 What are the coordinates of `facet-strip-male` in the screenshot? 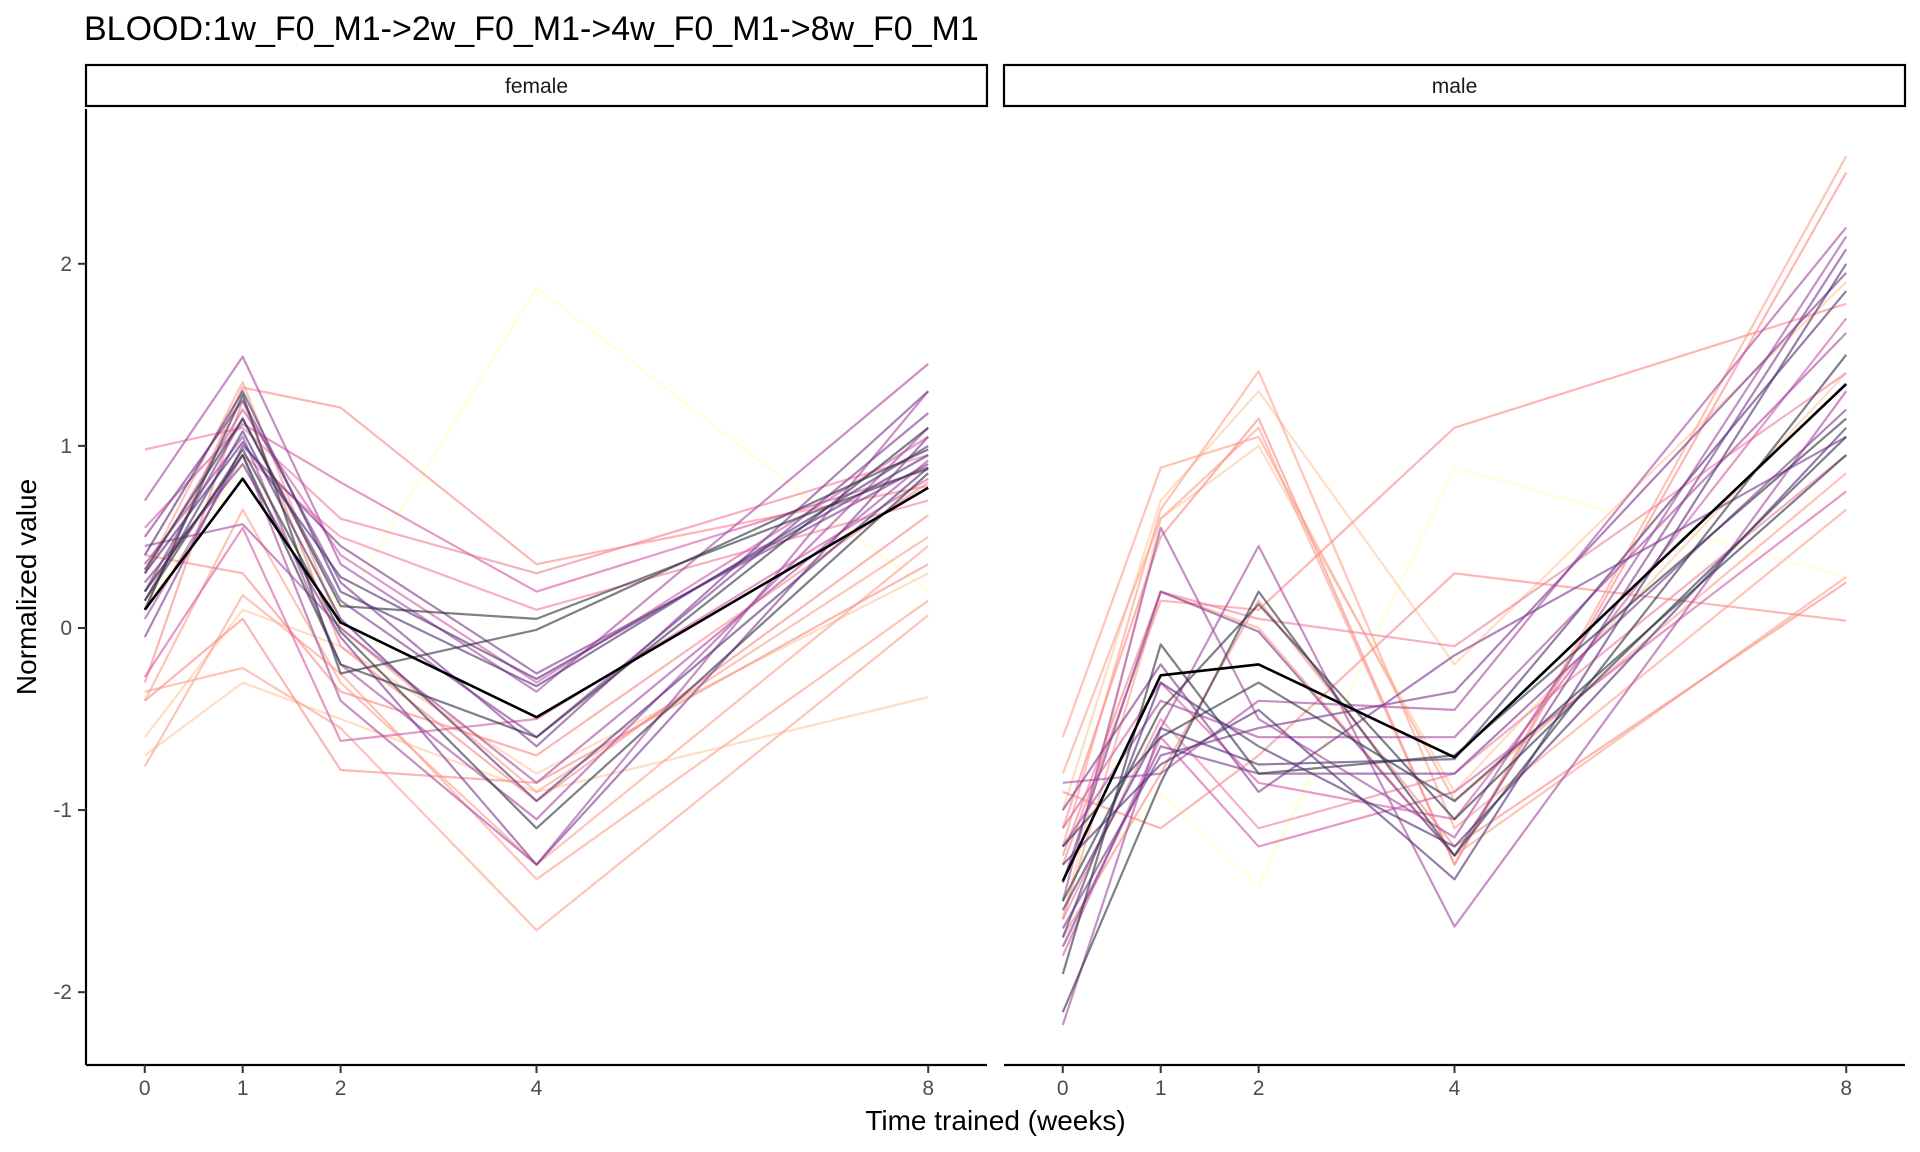 It's located at (1454, 85).